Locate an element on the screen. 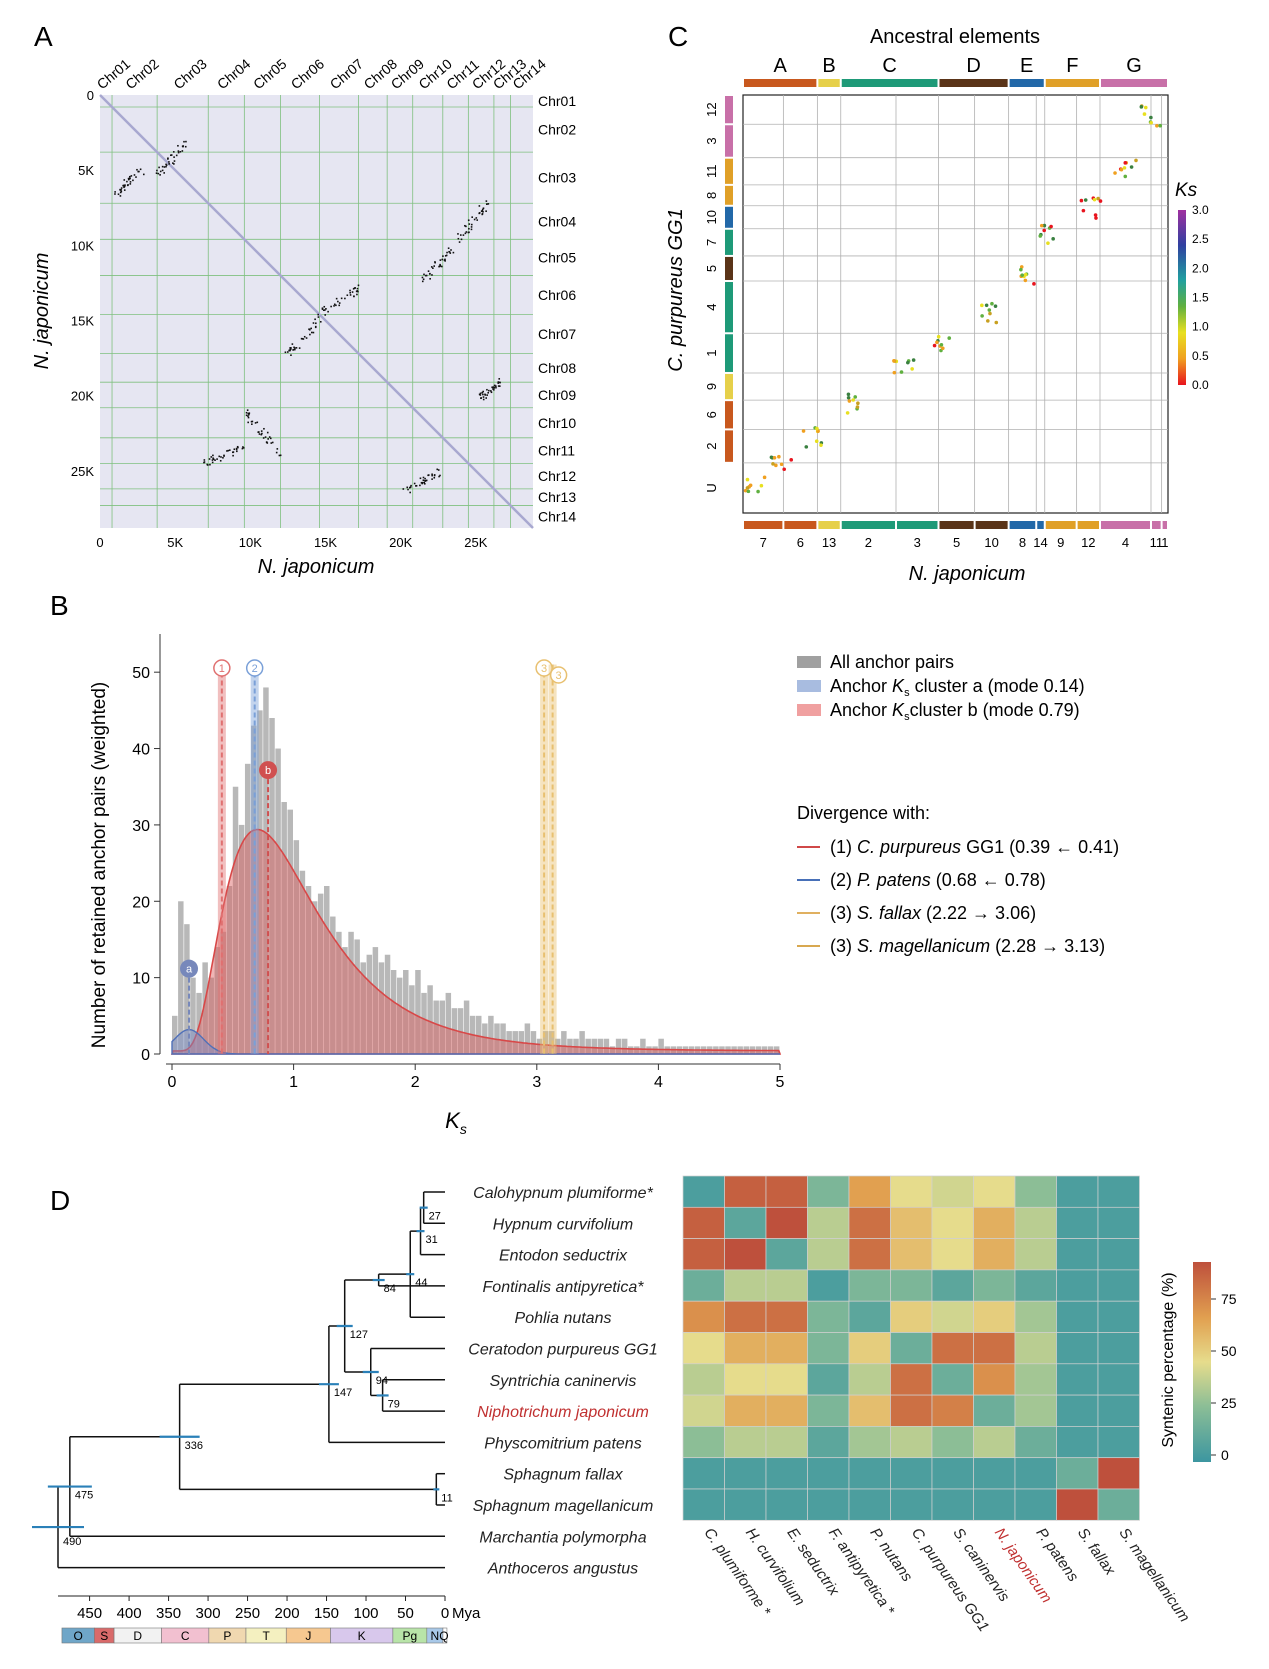 The image size is (1269, 1669). node-age-label: 147 is located at coordinates (343, 1393).